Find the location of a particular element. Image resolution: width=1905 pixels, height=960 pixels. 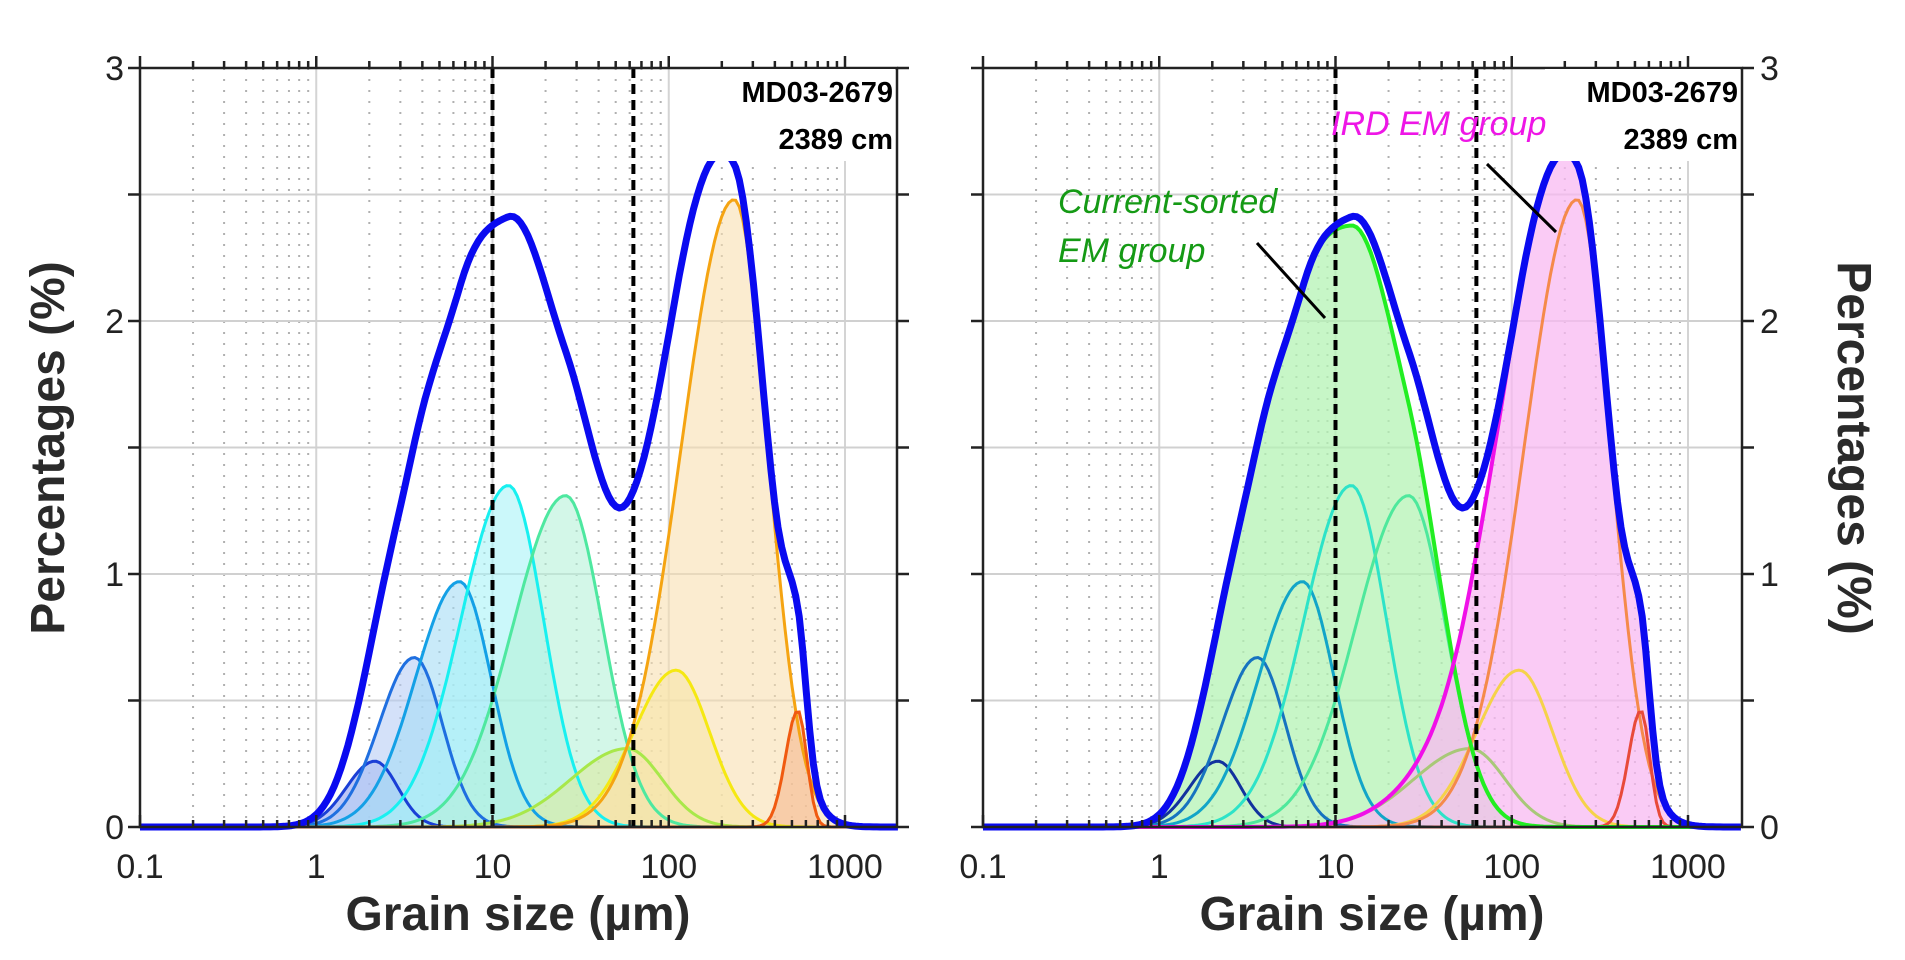

left-x-axis-title: Grain size (µm) is located at coordinates (517, 914).